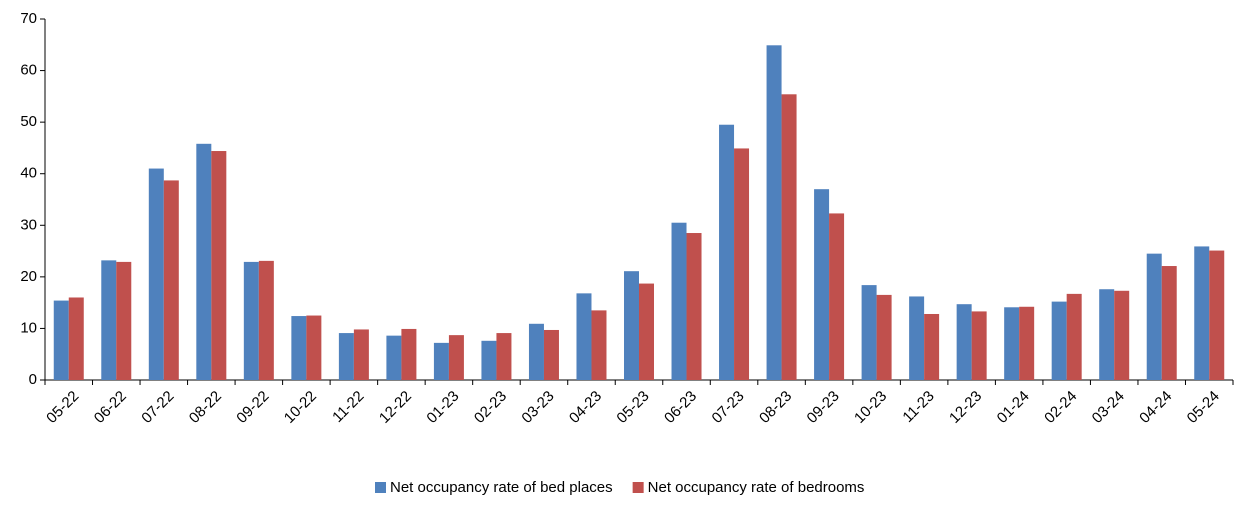 This screenshot has height=505, width=1235. Describe the element at coordinates (28, 327) in the screenshot. I see `y-tick-label: 10` at that location.